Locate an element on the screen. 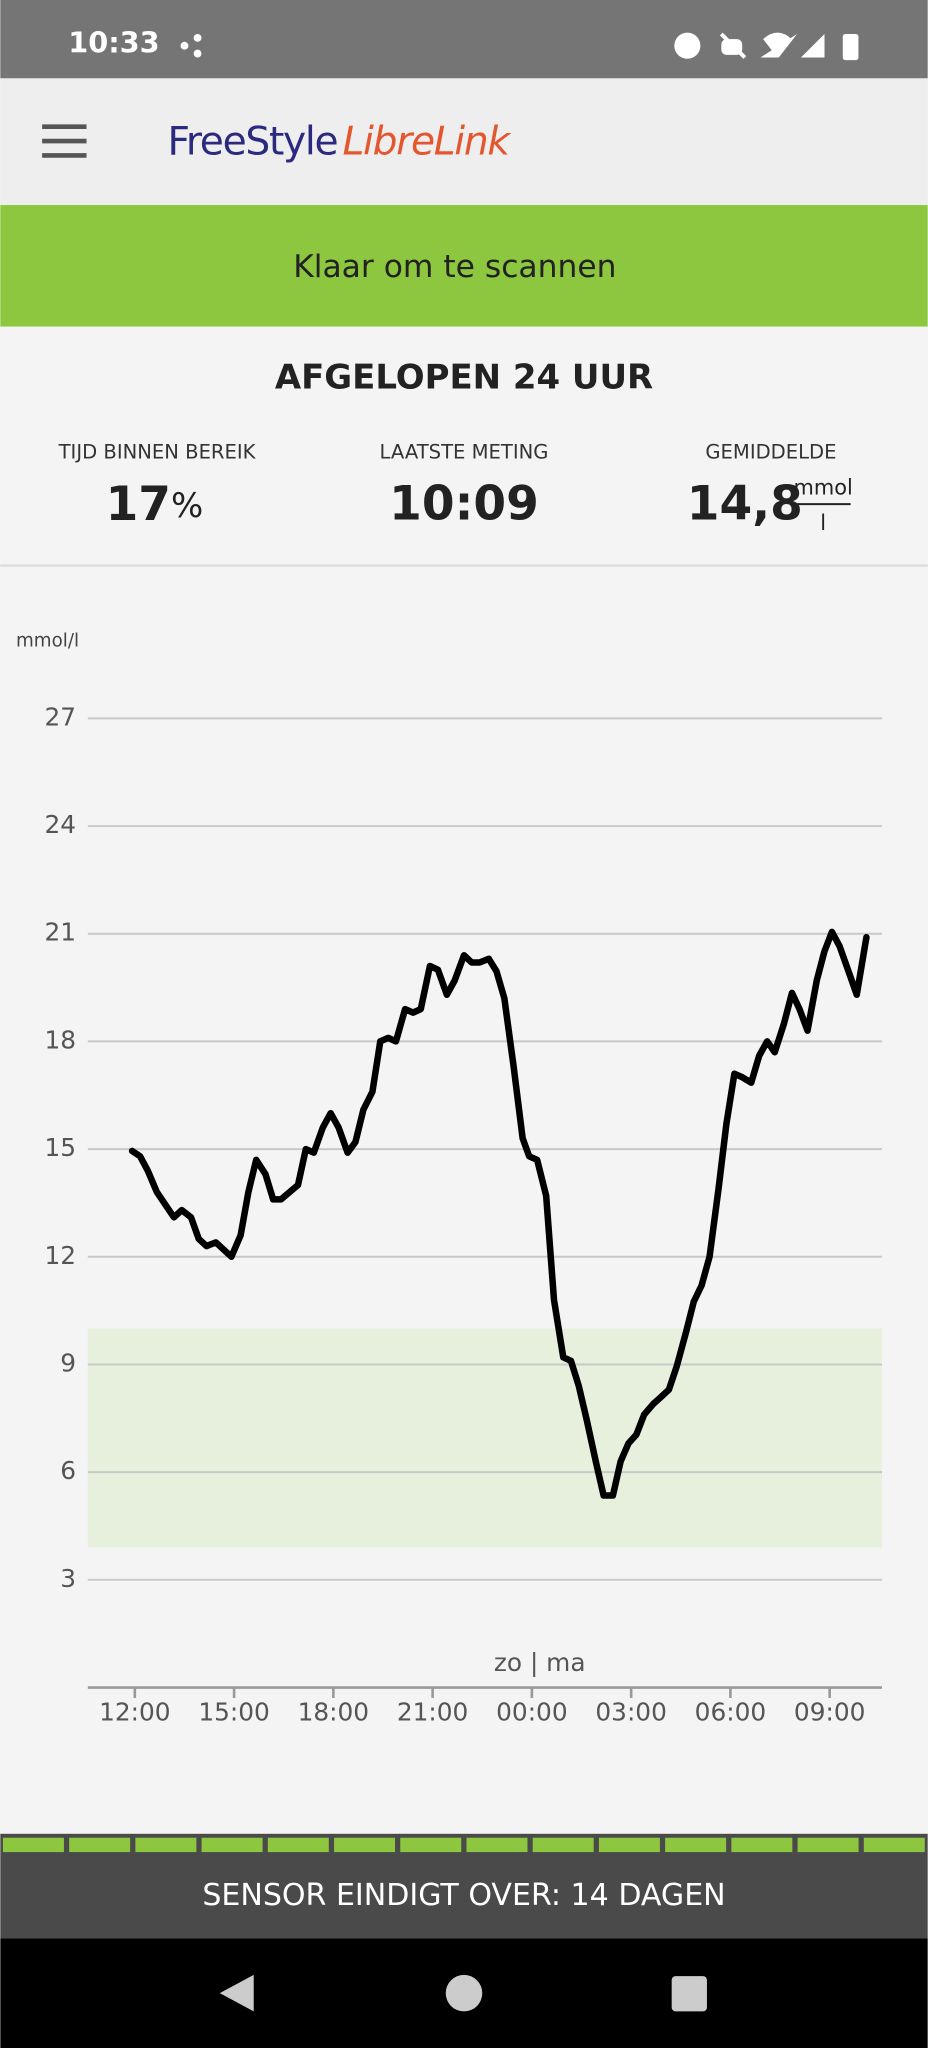 Image resolution: width=928 pixels, height=2048 pixels. x-tick-label: 15:00 is located at coordinates (233, 1712).